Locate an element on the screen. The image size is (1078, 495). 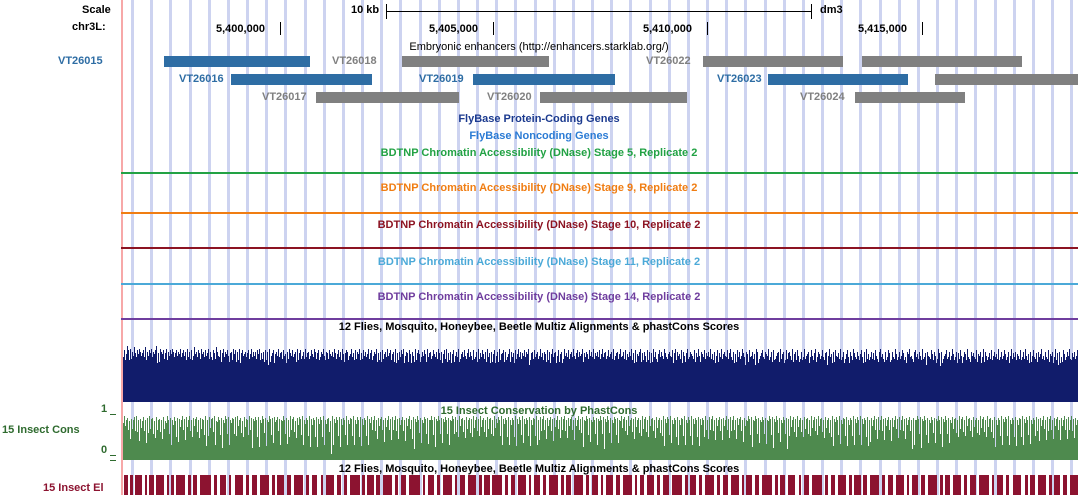
enhancer-feature-label: VT26020 is located at coordinates (509, 97).